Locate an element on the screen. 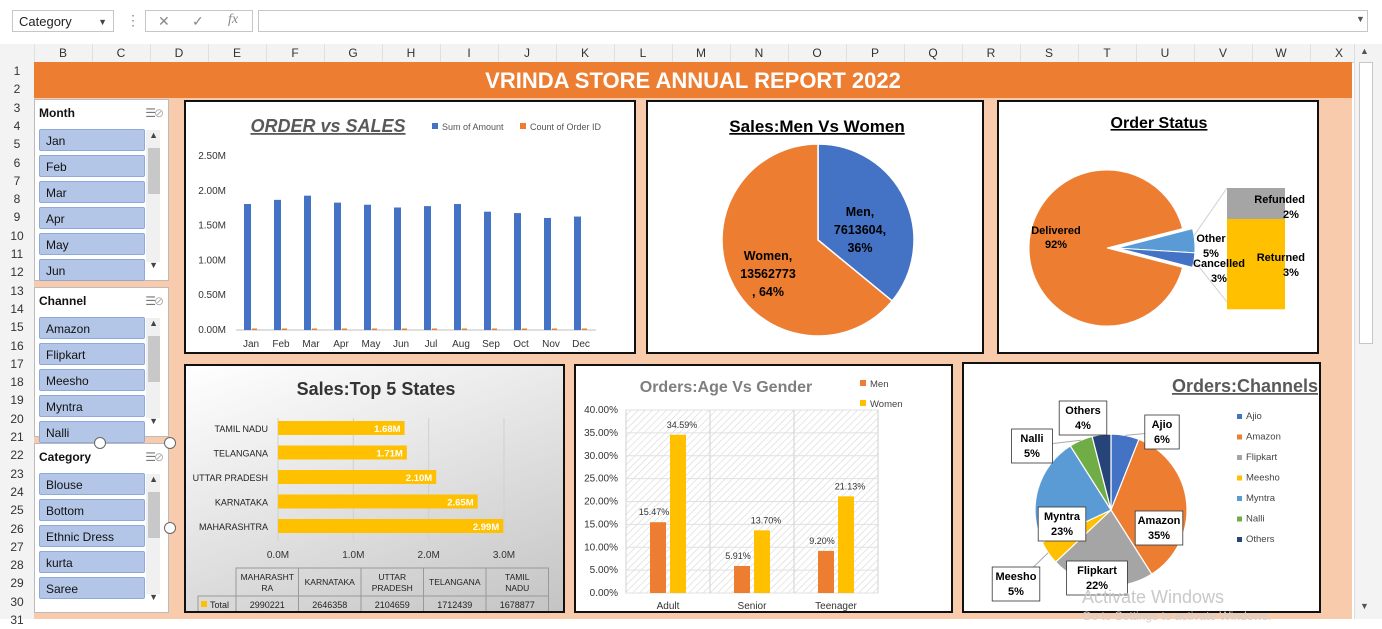 This screenshot has width=1382, height=629. row-number: 21 is located at coordinates (17, 437).